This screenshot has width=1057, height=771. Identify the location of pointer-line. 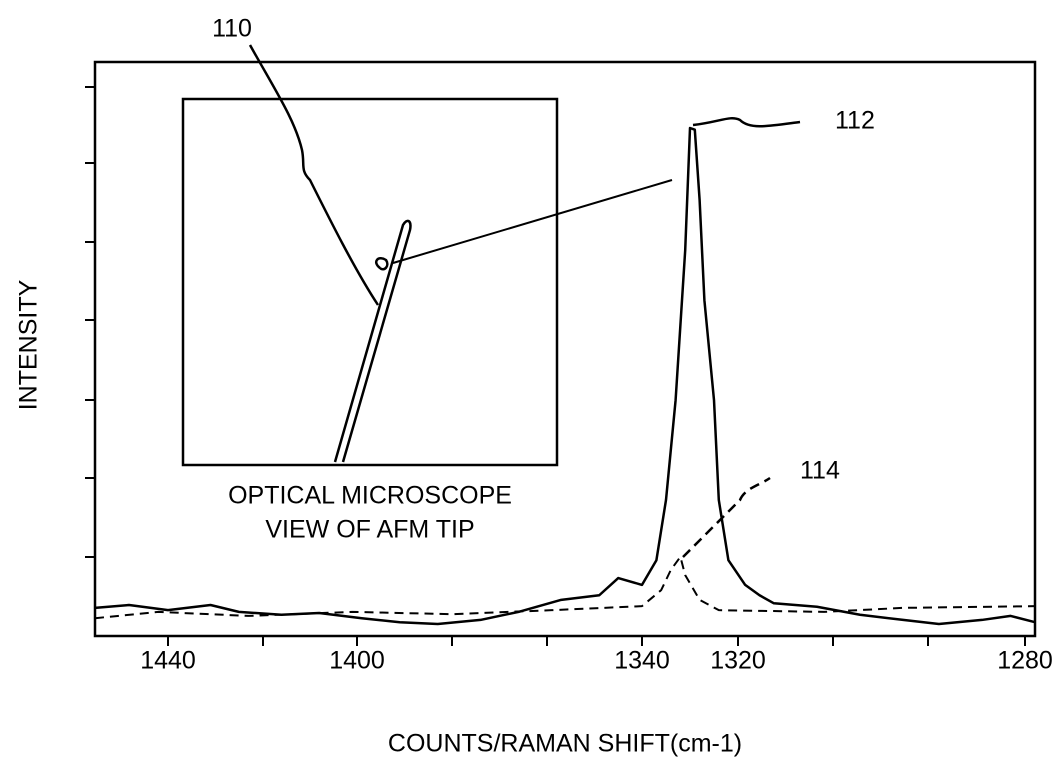
(532, 221).